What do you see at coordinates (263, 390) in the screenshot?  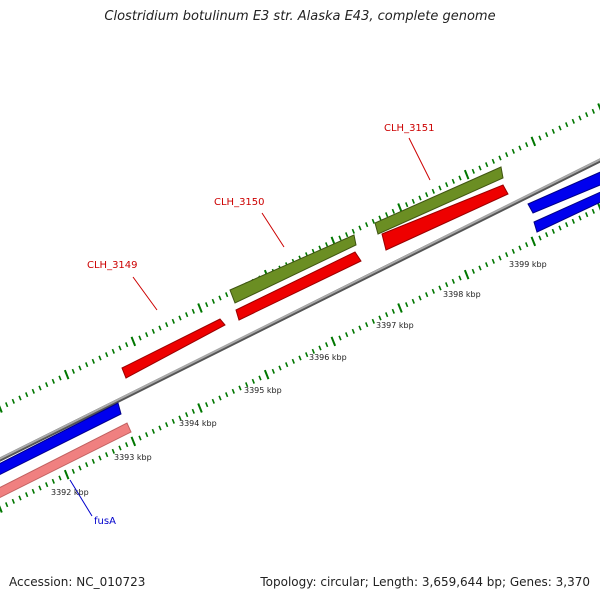 I see `scale-label: 3395 kbp` at bounding box center [263, 390].